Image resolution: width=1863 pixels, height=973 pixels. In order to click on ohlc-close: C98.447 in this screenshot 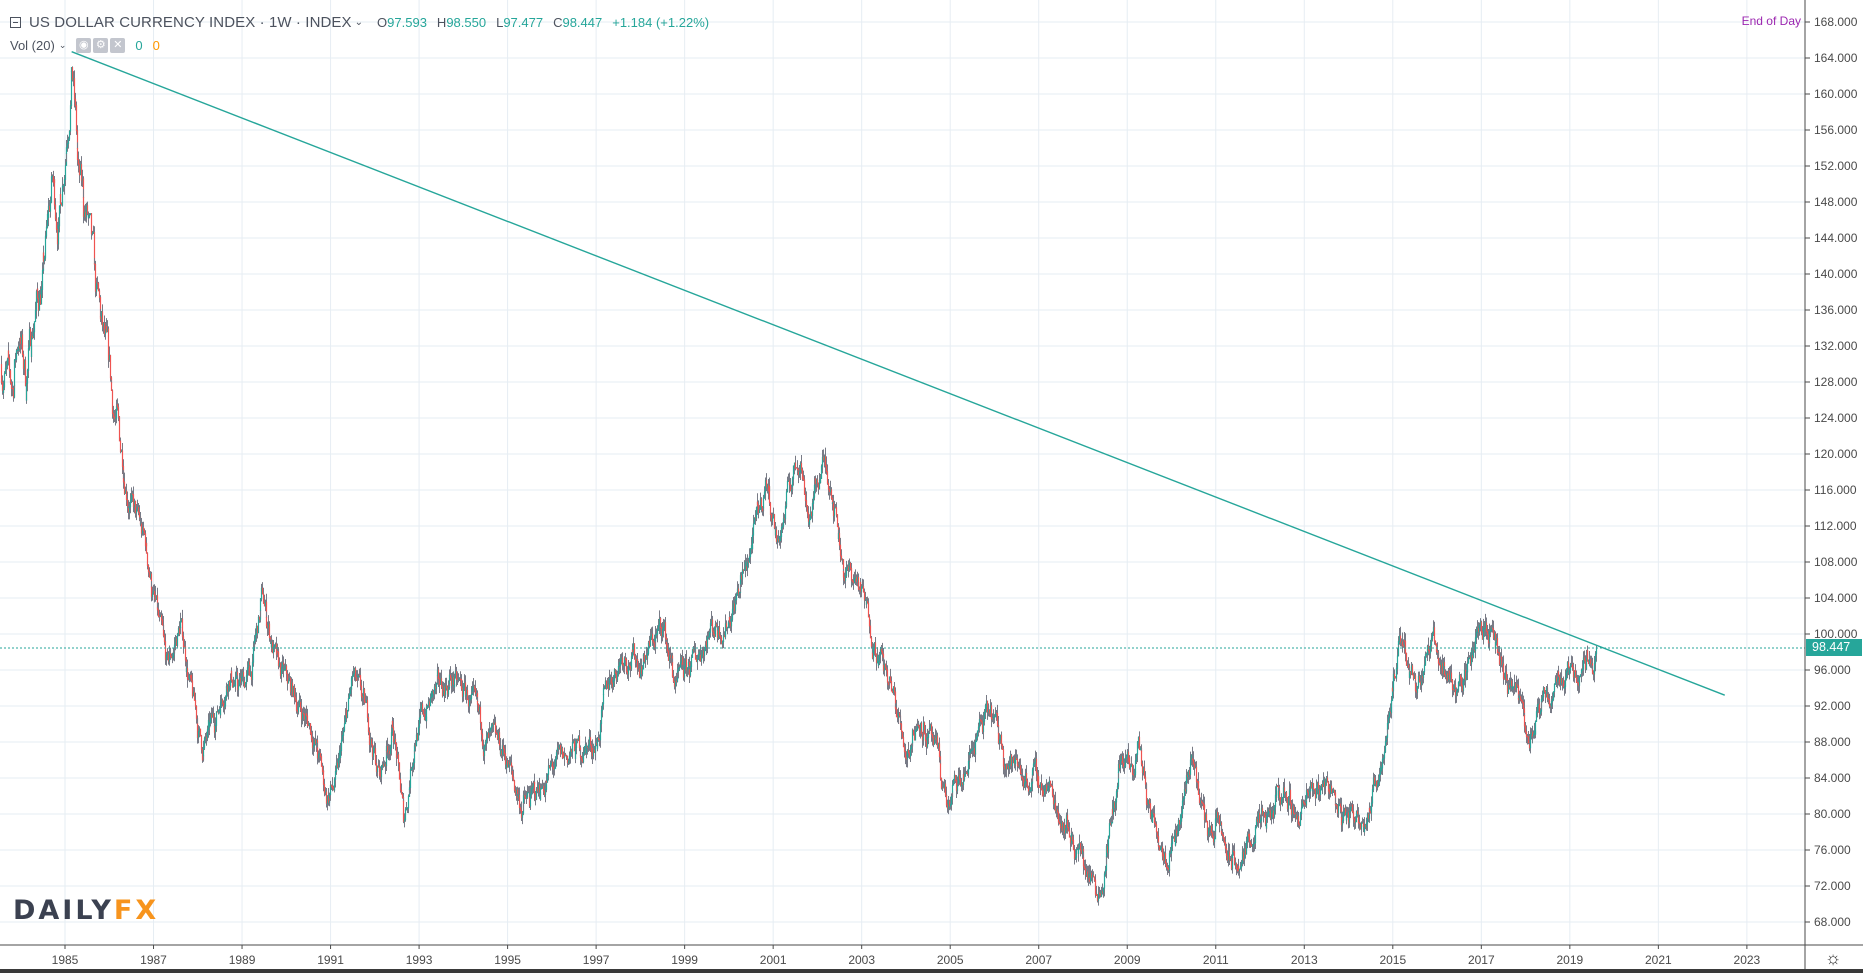, I will do `click(578, 22)`.